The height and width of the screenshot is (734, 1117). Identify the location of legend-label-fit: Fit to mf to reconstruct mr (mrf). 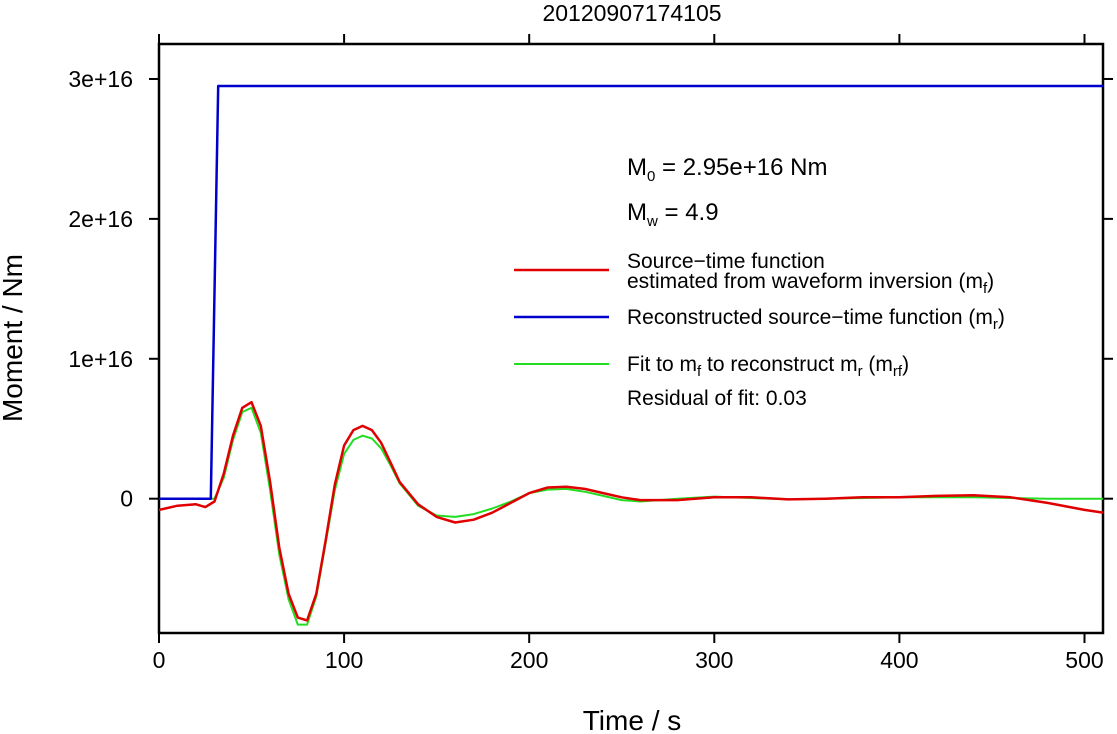
(768, 366).